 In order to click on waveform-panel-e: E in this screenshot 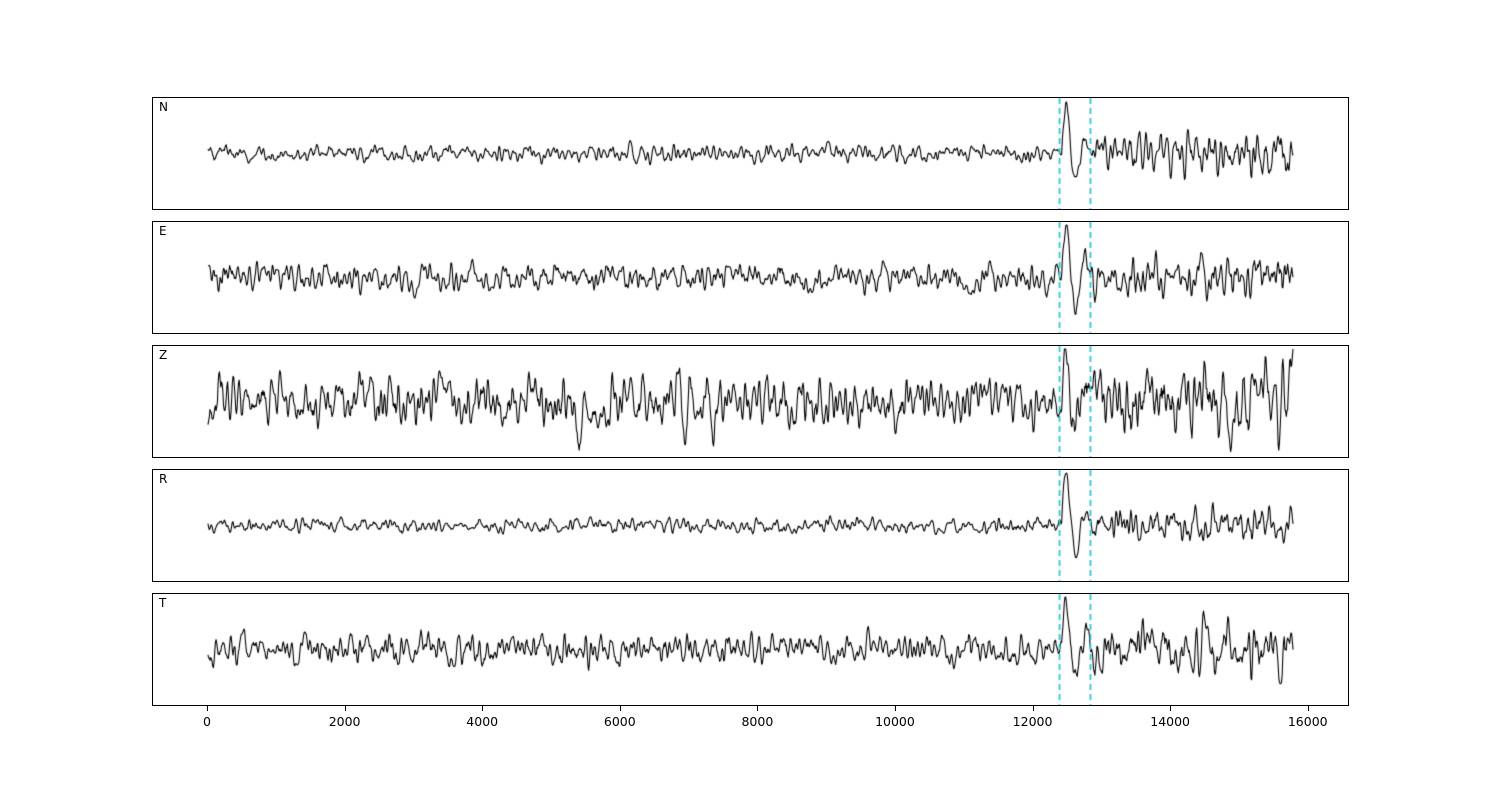, I will do `click(750, 277)`.